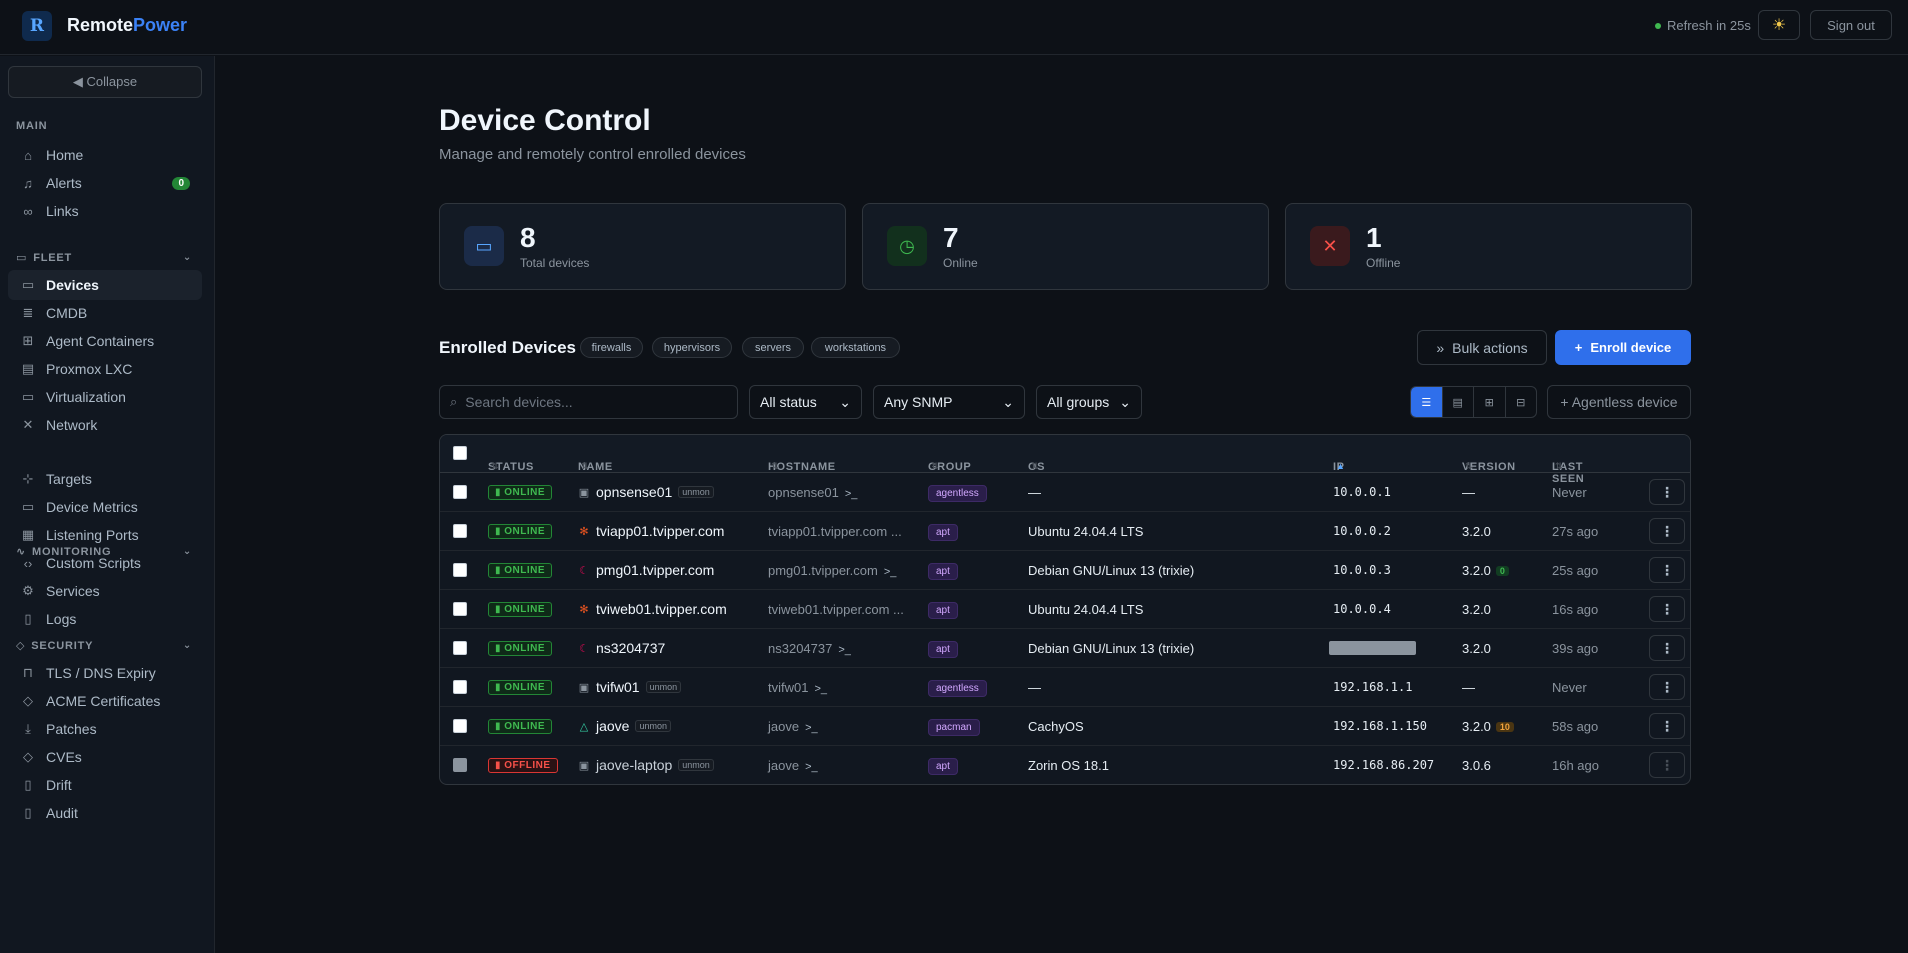  Describe the element at coordinates (653, 609) in the screenshot. I see `device-name: ✻ tviweb01.tvipper.com` at that location.